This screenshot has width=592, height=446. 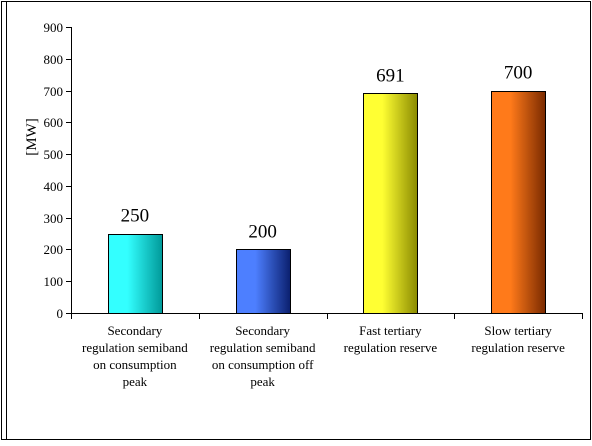 I want to click on y-tick-label: 500, so click(x=54, y=154).